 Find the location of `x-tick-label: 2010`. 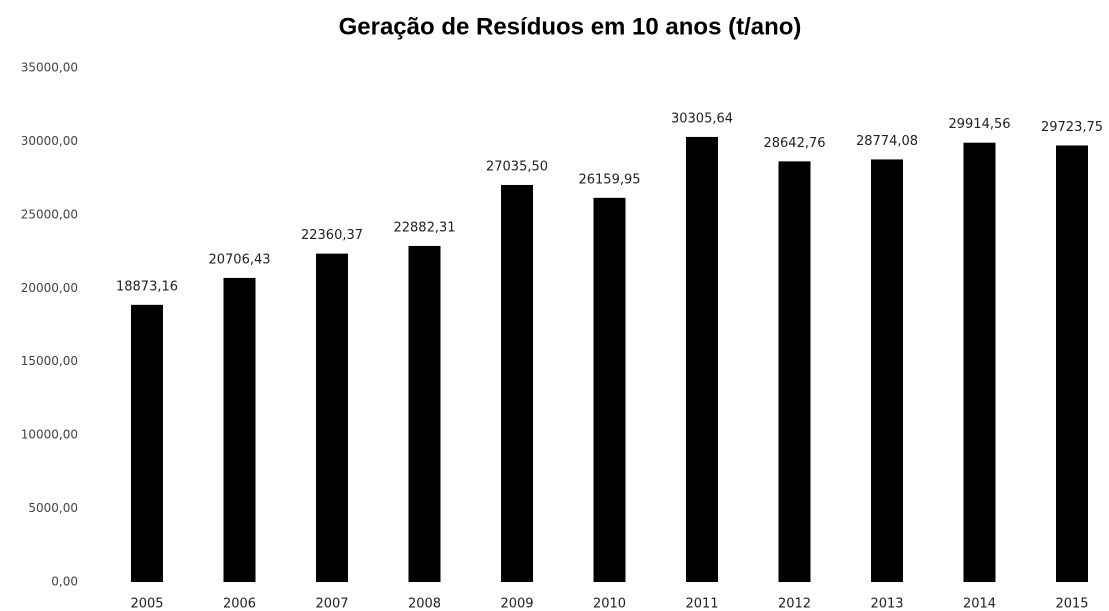

x-tick-label: 2010 is located at coordinates (609, 604).